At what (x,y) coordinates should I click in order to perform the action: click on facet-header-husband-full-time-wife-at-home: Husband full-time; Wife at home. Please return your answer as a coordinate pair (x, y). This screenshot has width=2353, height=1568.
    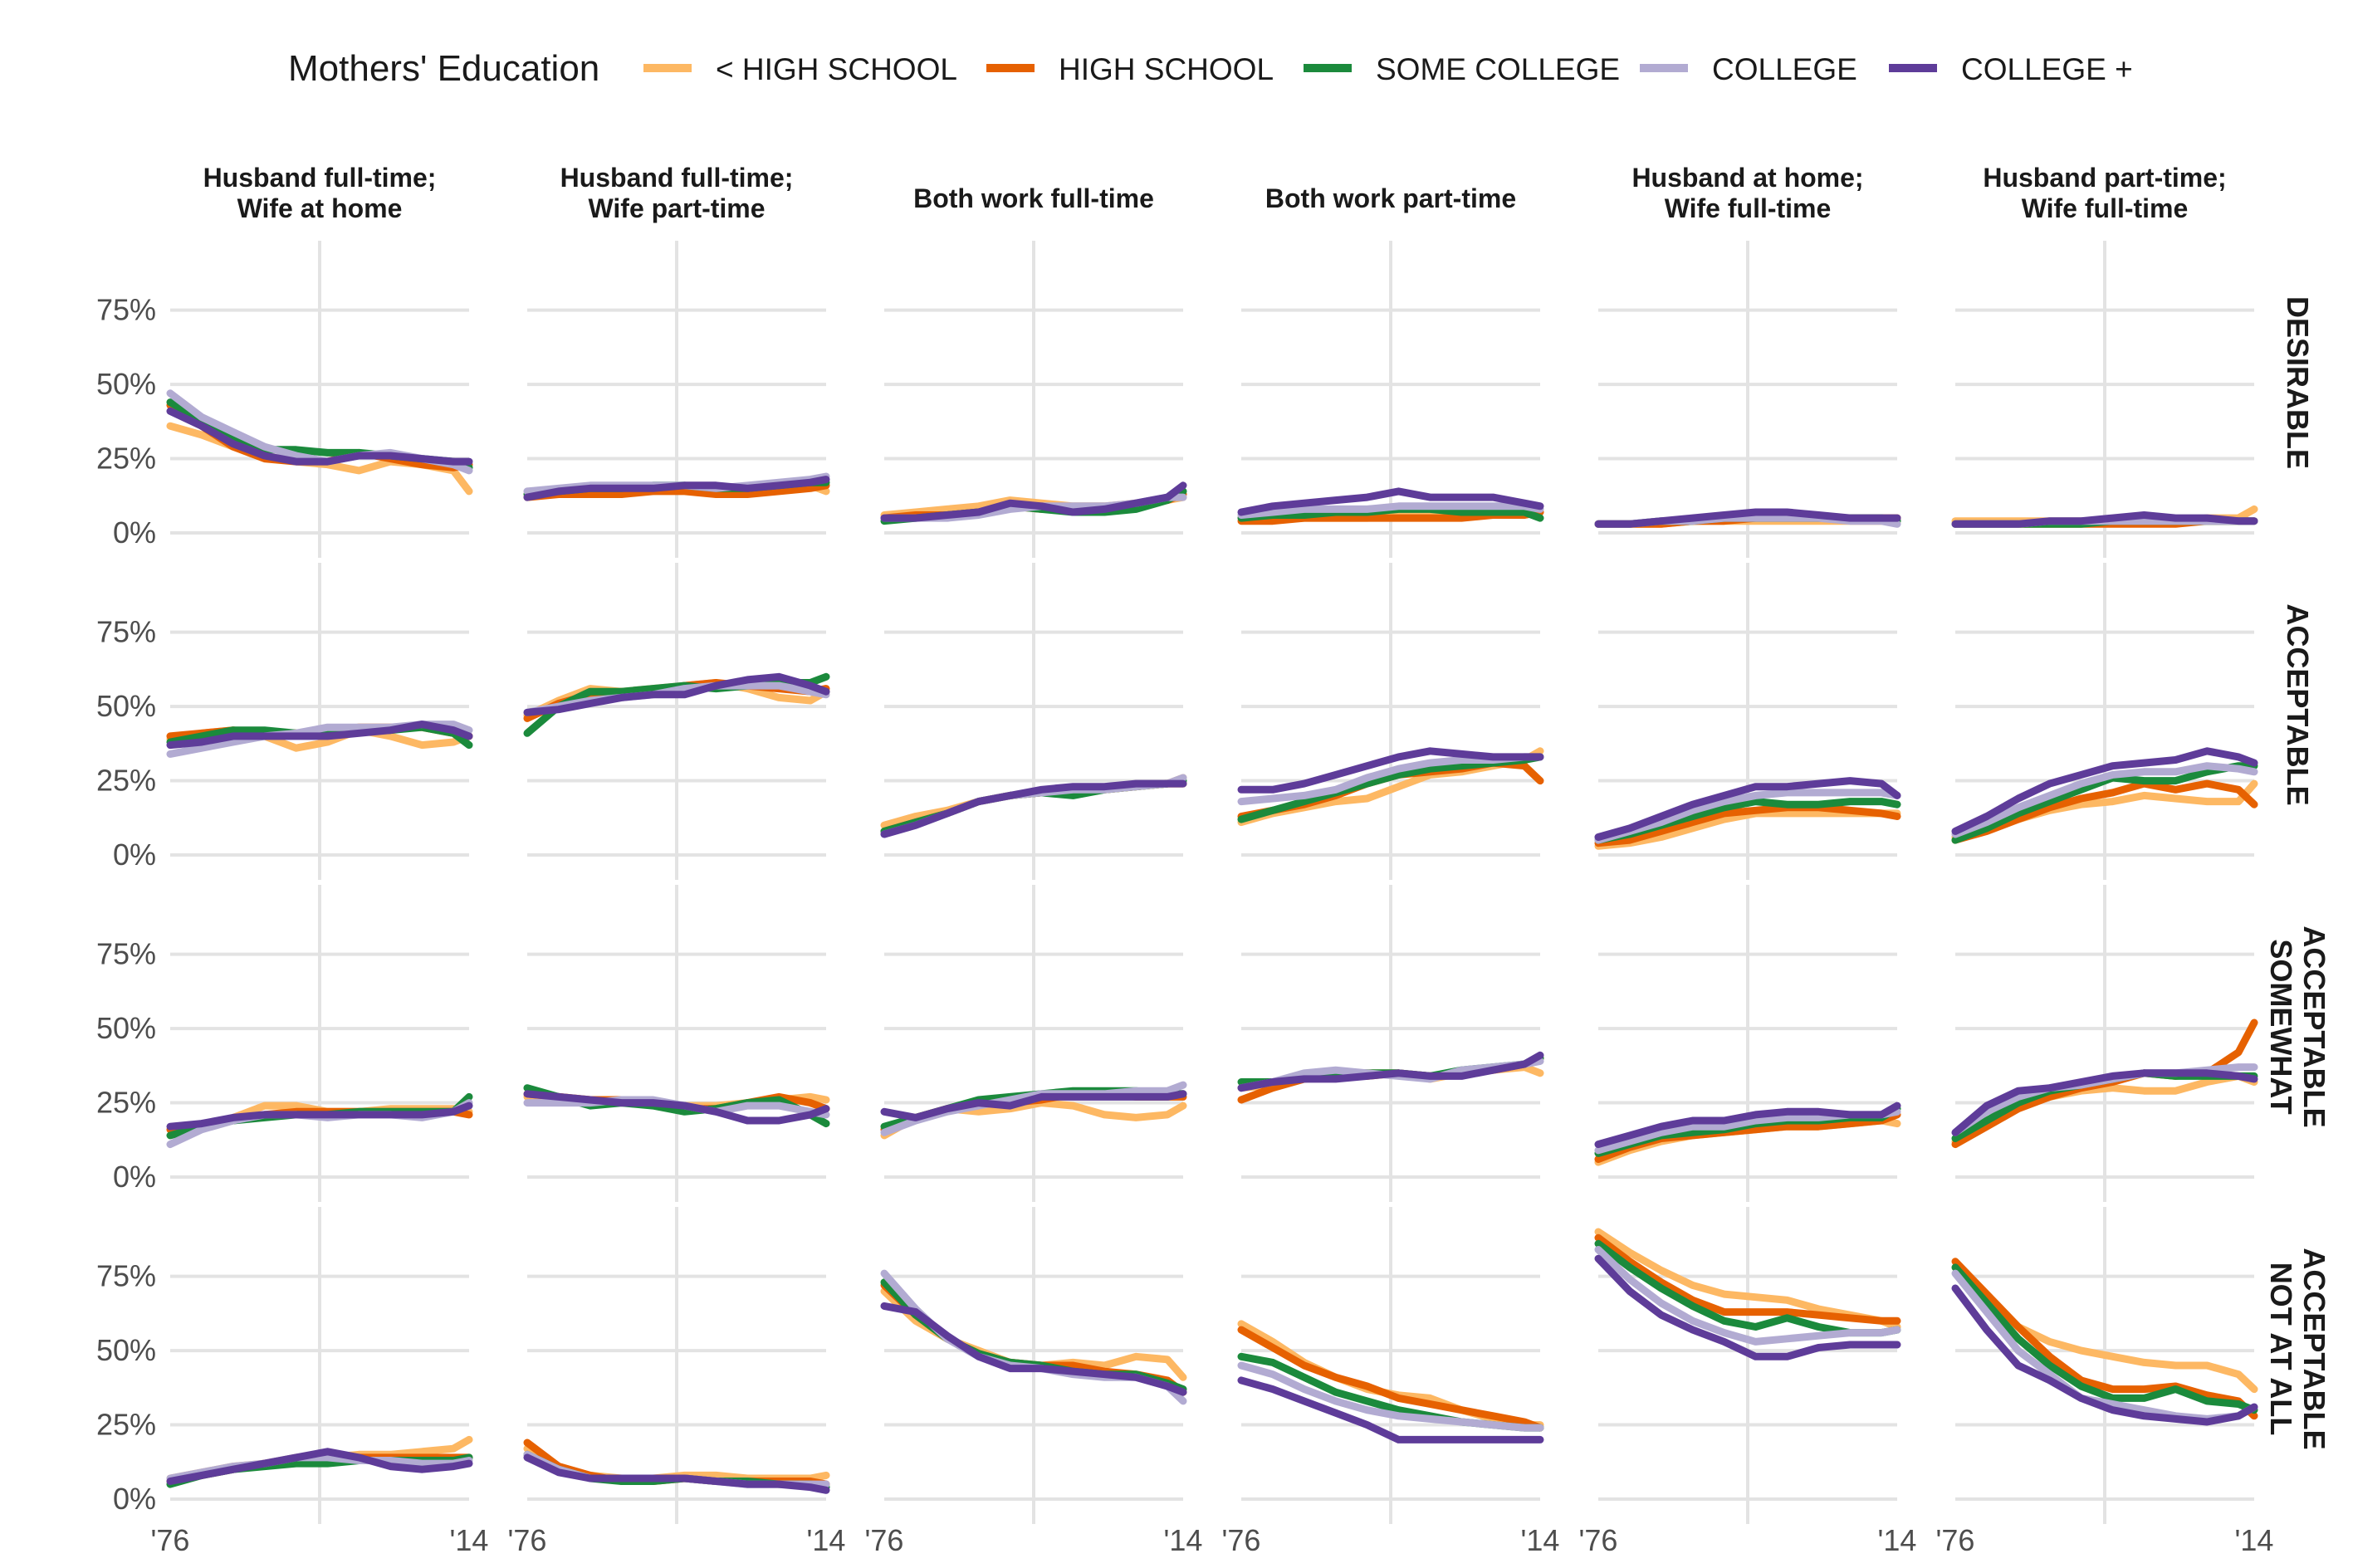
    Looking at the image, I should click on (320, 193).